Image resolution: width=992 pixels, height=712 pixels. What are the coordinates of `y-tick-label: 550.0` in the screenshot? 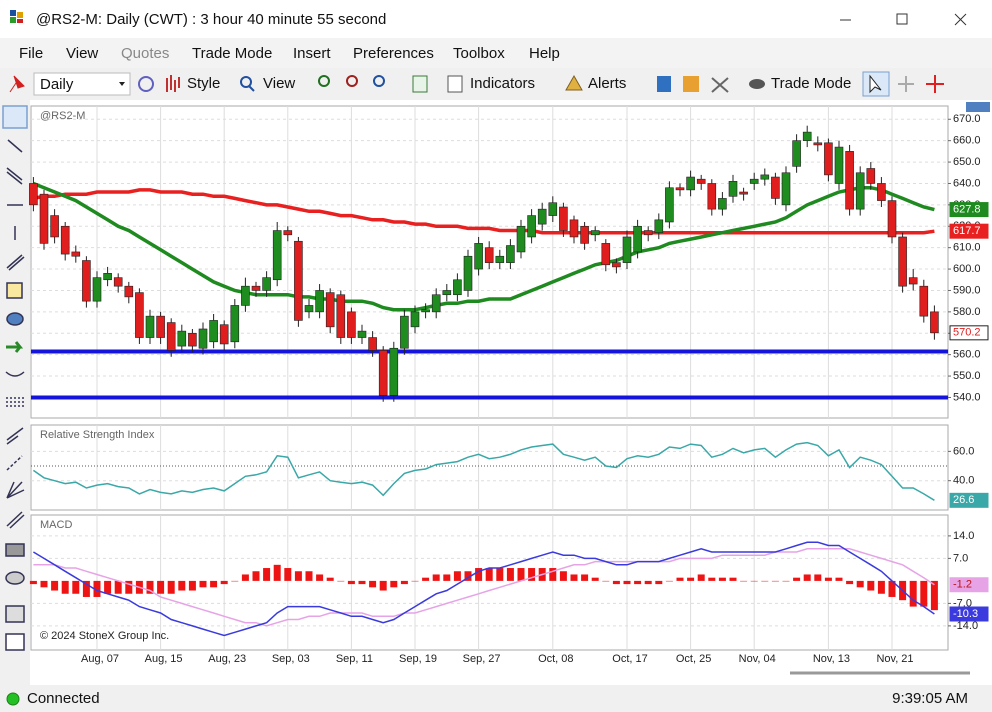 It's located at (967, 376).